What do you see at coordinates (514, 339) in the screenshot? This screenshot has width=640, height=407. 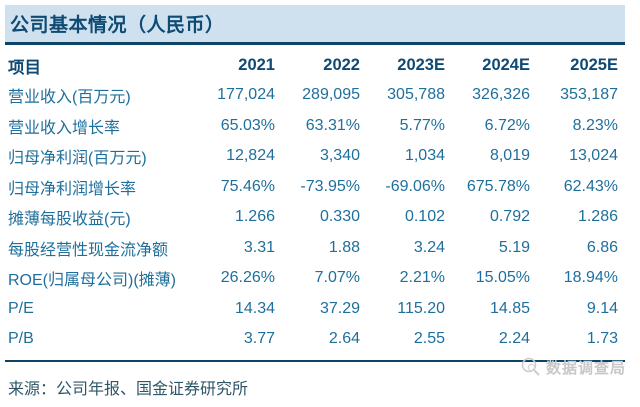 I see `table-cell: 2.24` at bounding box center [514, 339].